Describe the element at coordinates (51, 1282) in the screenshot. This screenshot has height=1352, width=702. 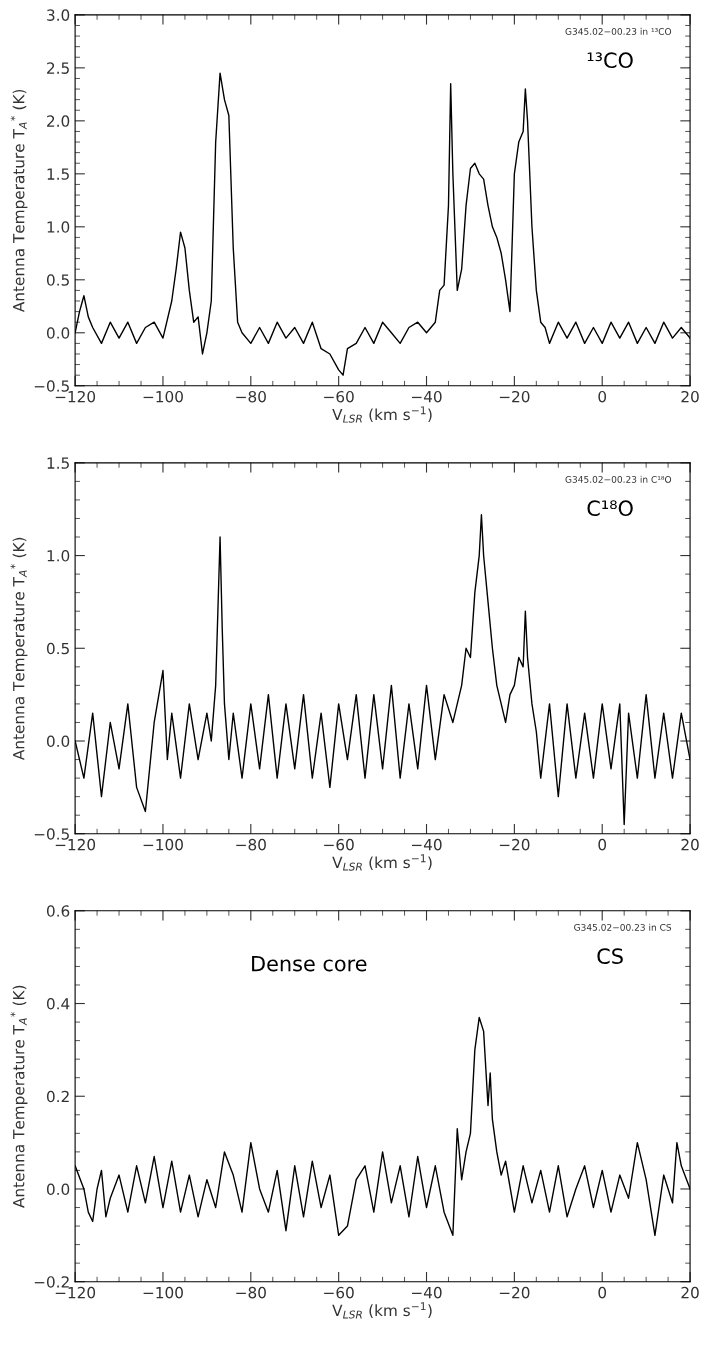
I see `y-tick-label: −0.2` at that location.